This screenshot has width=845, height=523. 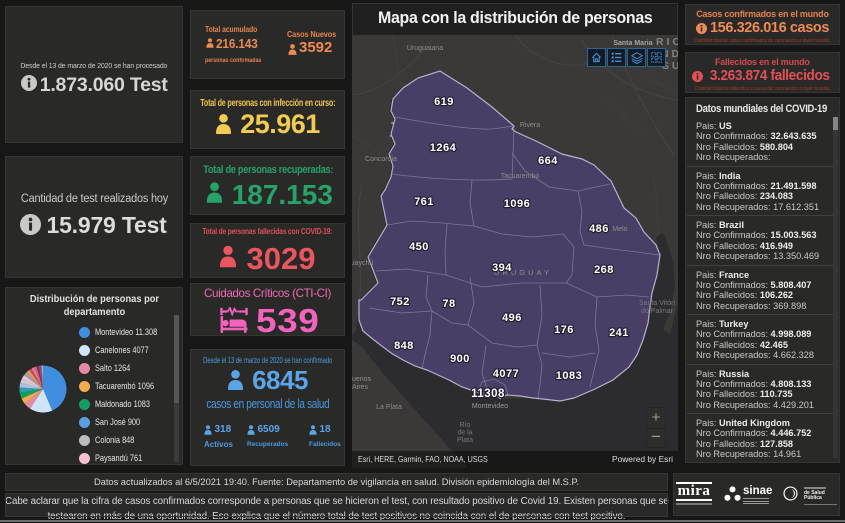 What do you see at coordinates (444, 102) in the screenshot?
I see `svg-text: 619` at bounding box center [444, 102].